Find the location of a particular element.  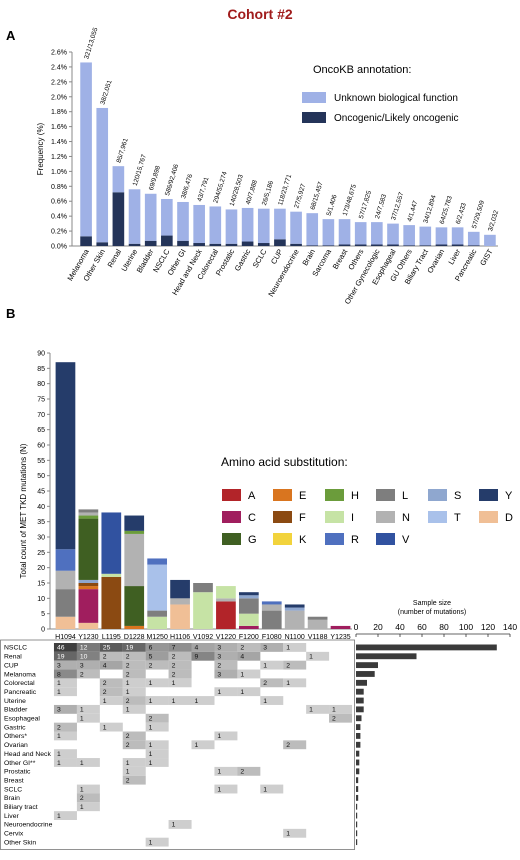

legend-label-N: N is located at coordinates (406, 518).